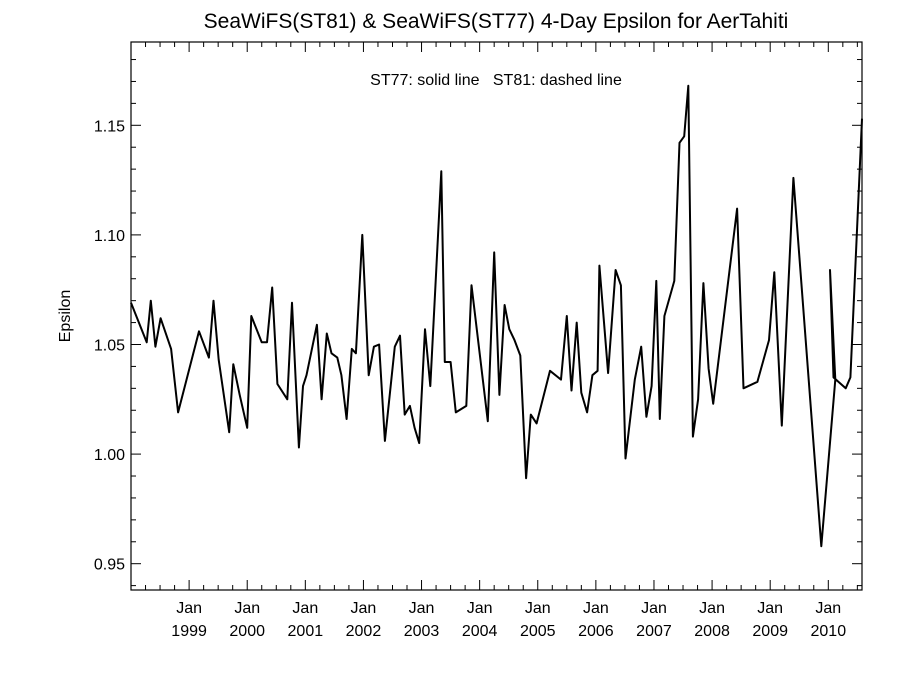 This screenshot has height=675, width=900. What do you see at coordinates (109, 455) in the screenshot?
I see `y-tick-label: 1.00` at bounding box center [109, 455].